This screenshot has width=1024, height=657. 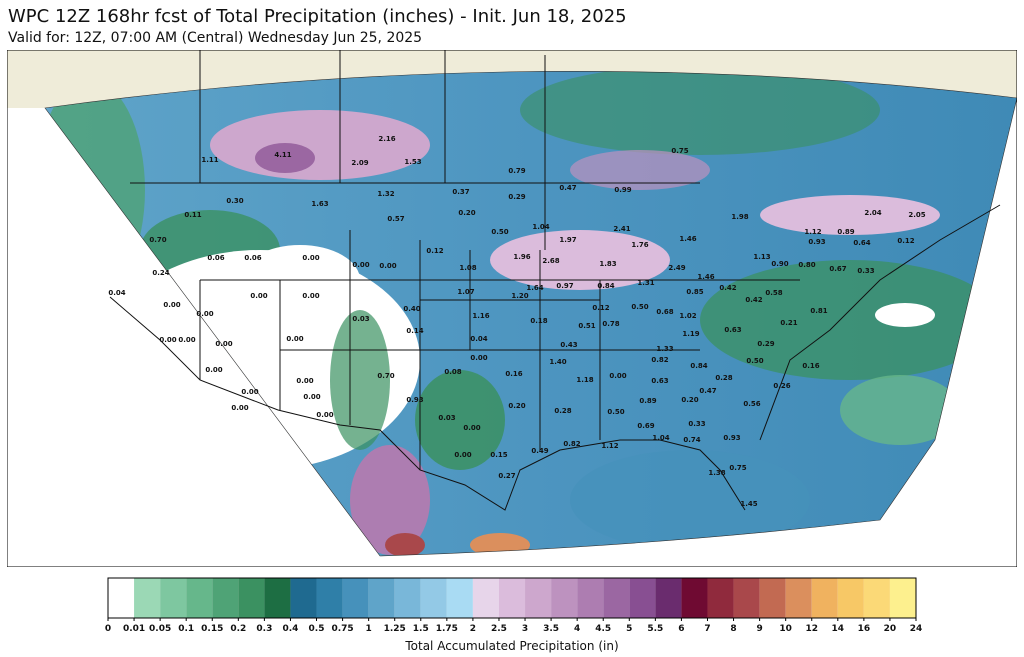 I want to click on point-label: 0.74, so click(x=691, y=440).